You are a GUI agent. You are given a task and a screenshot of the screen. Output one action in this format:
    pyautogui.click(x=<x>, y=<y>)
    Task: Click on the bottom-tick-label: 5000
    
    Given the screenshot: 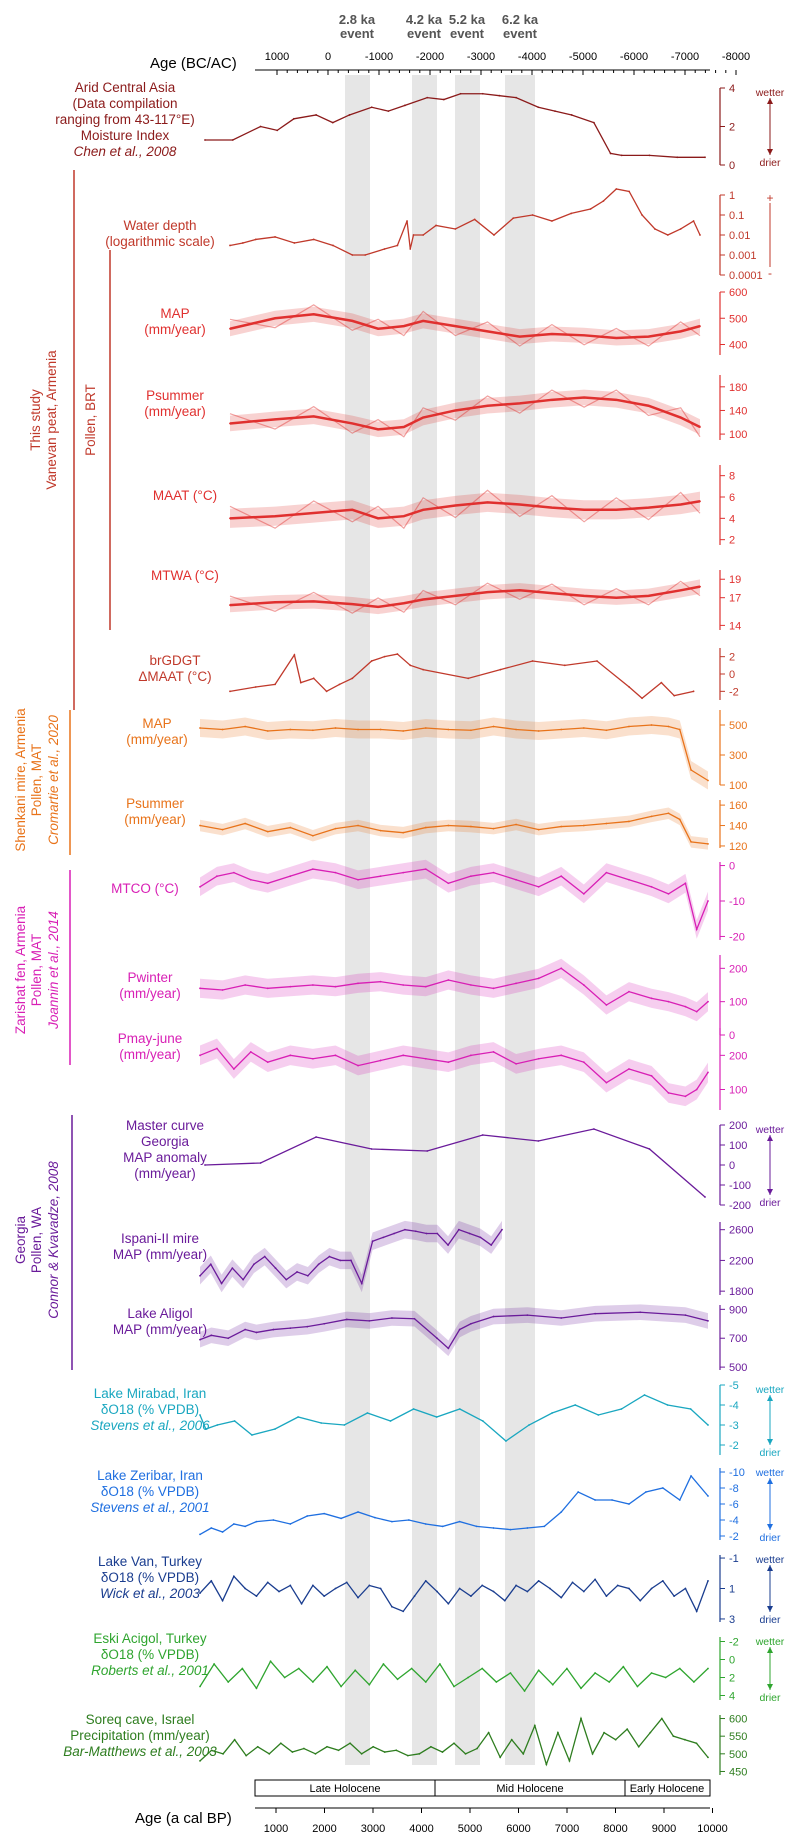 What is the action you would take?
    pyautogui.click(x=470, y=1829)
    